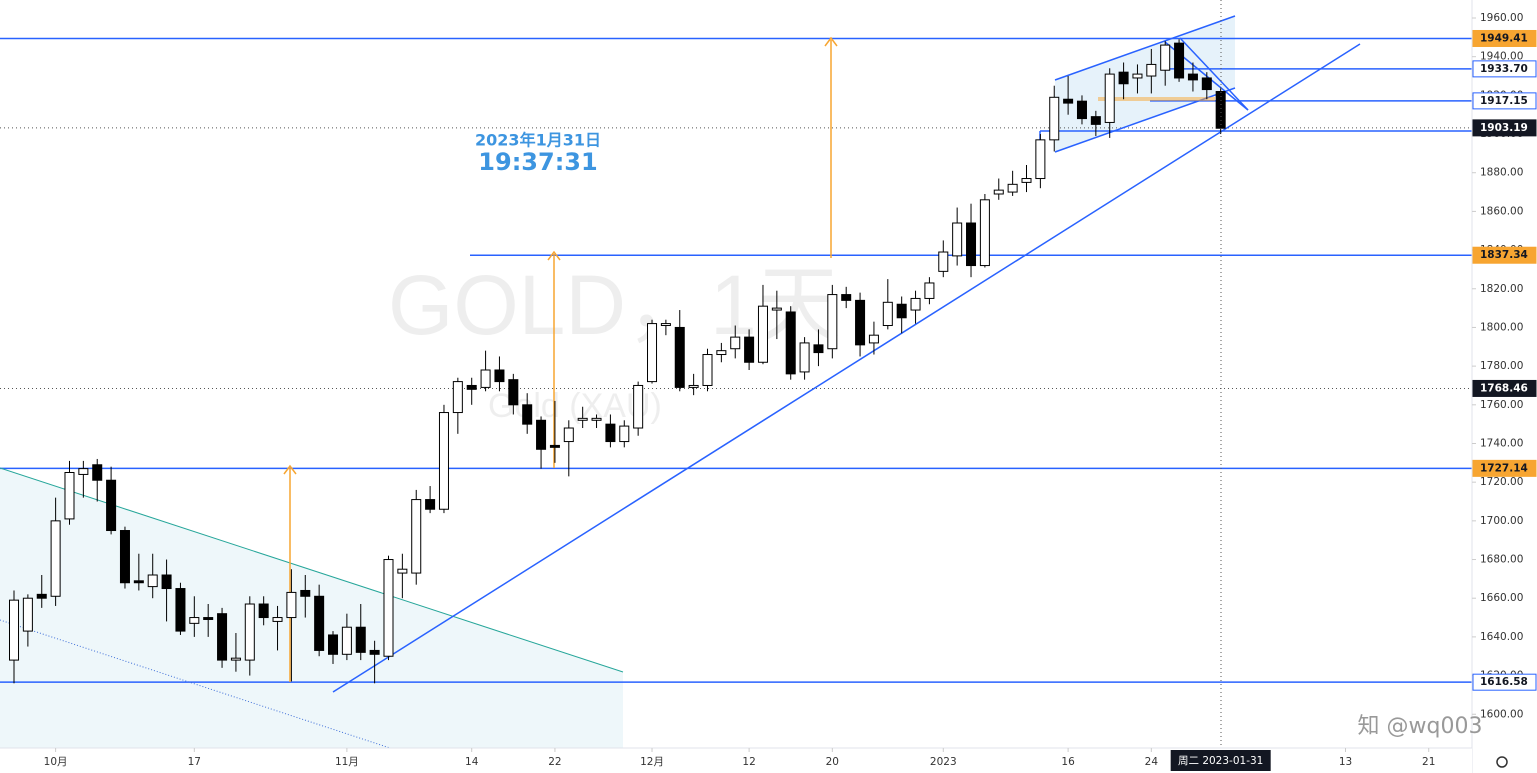 Image resolution: width=1537 pixels, height=773 pixels. I want to click on timestamp-time: 19:37:31, so click(537, 162).